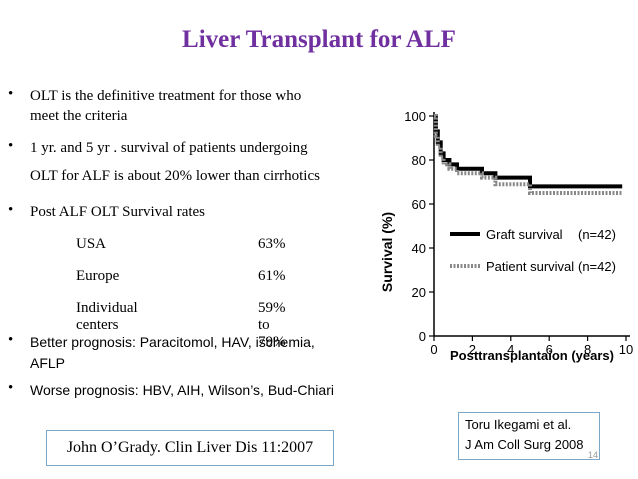  I want to click on y-tick-label: 80, so click(419, 160).